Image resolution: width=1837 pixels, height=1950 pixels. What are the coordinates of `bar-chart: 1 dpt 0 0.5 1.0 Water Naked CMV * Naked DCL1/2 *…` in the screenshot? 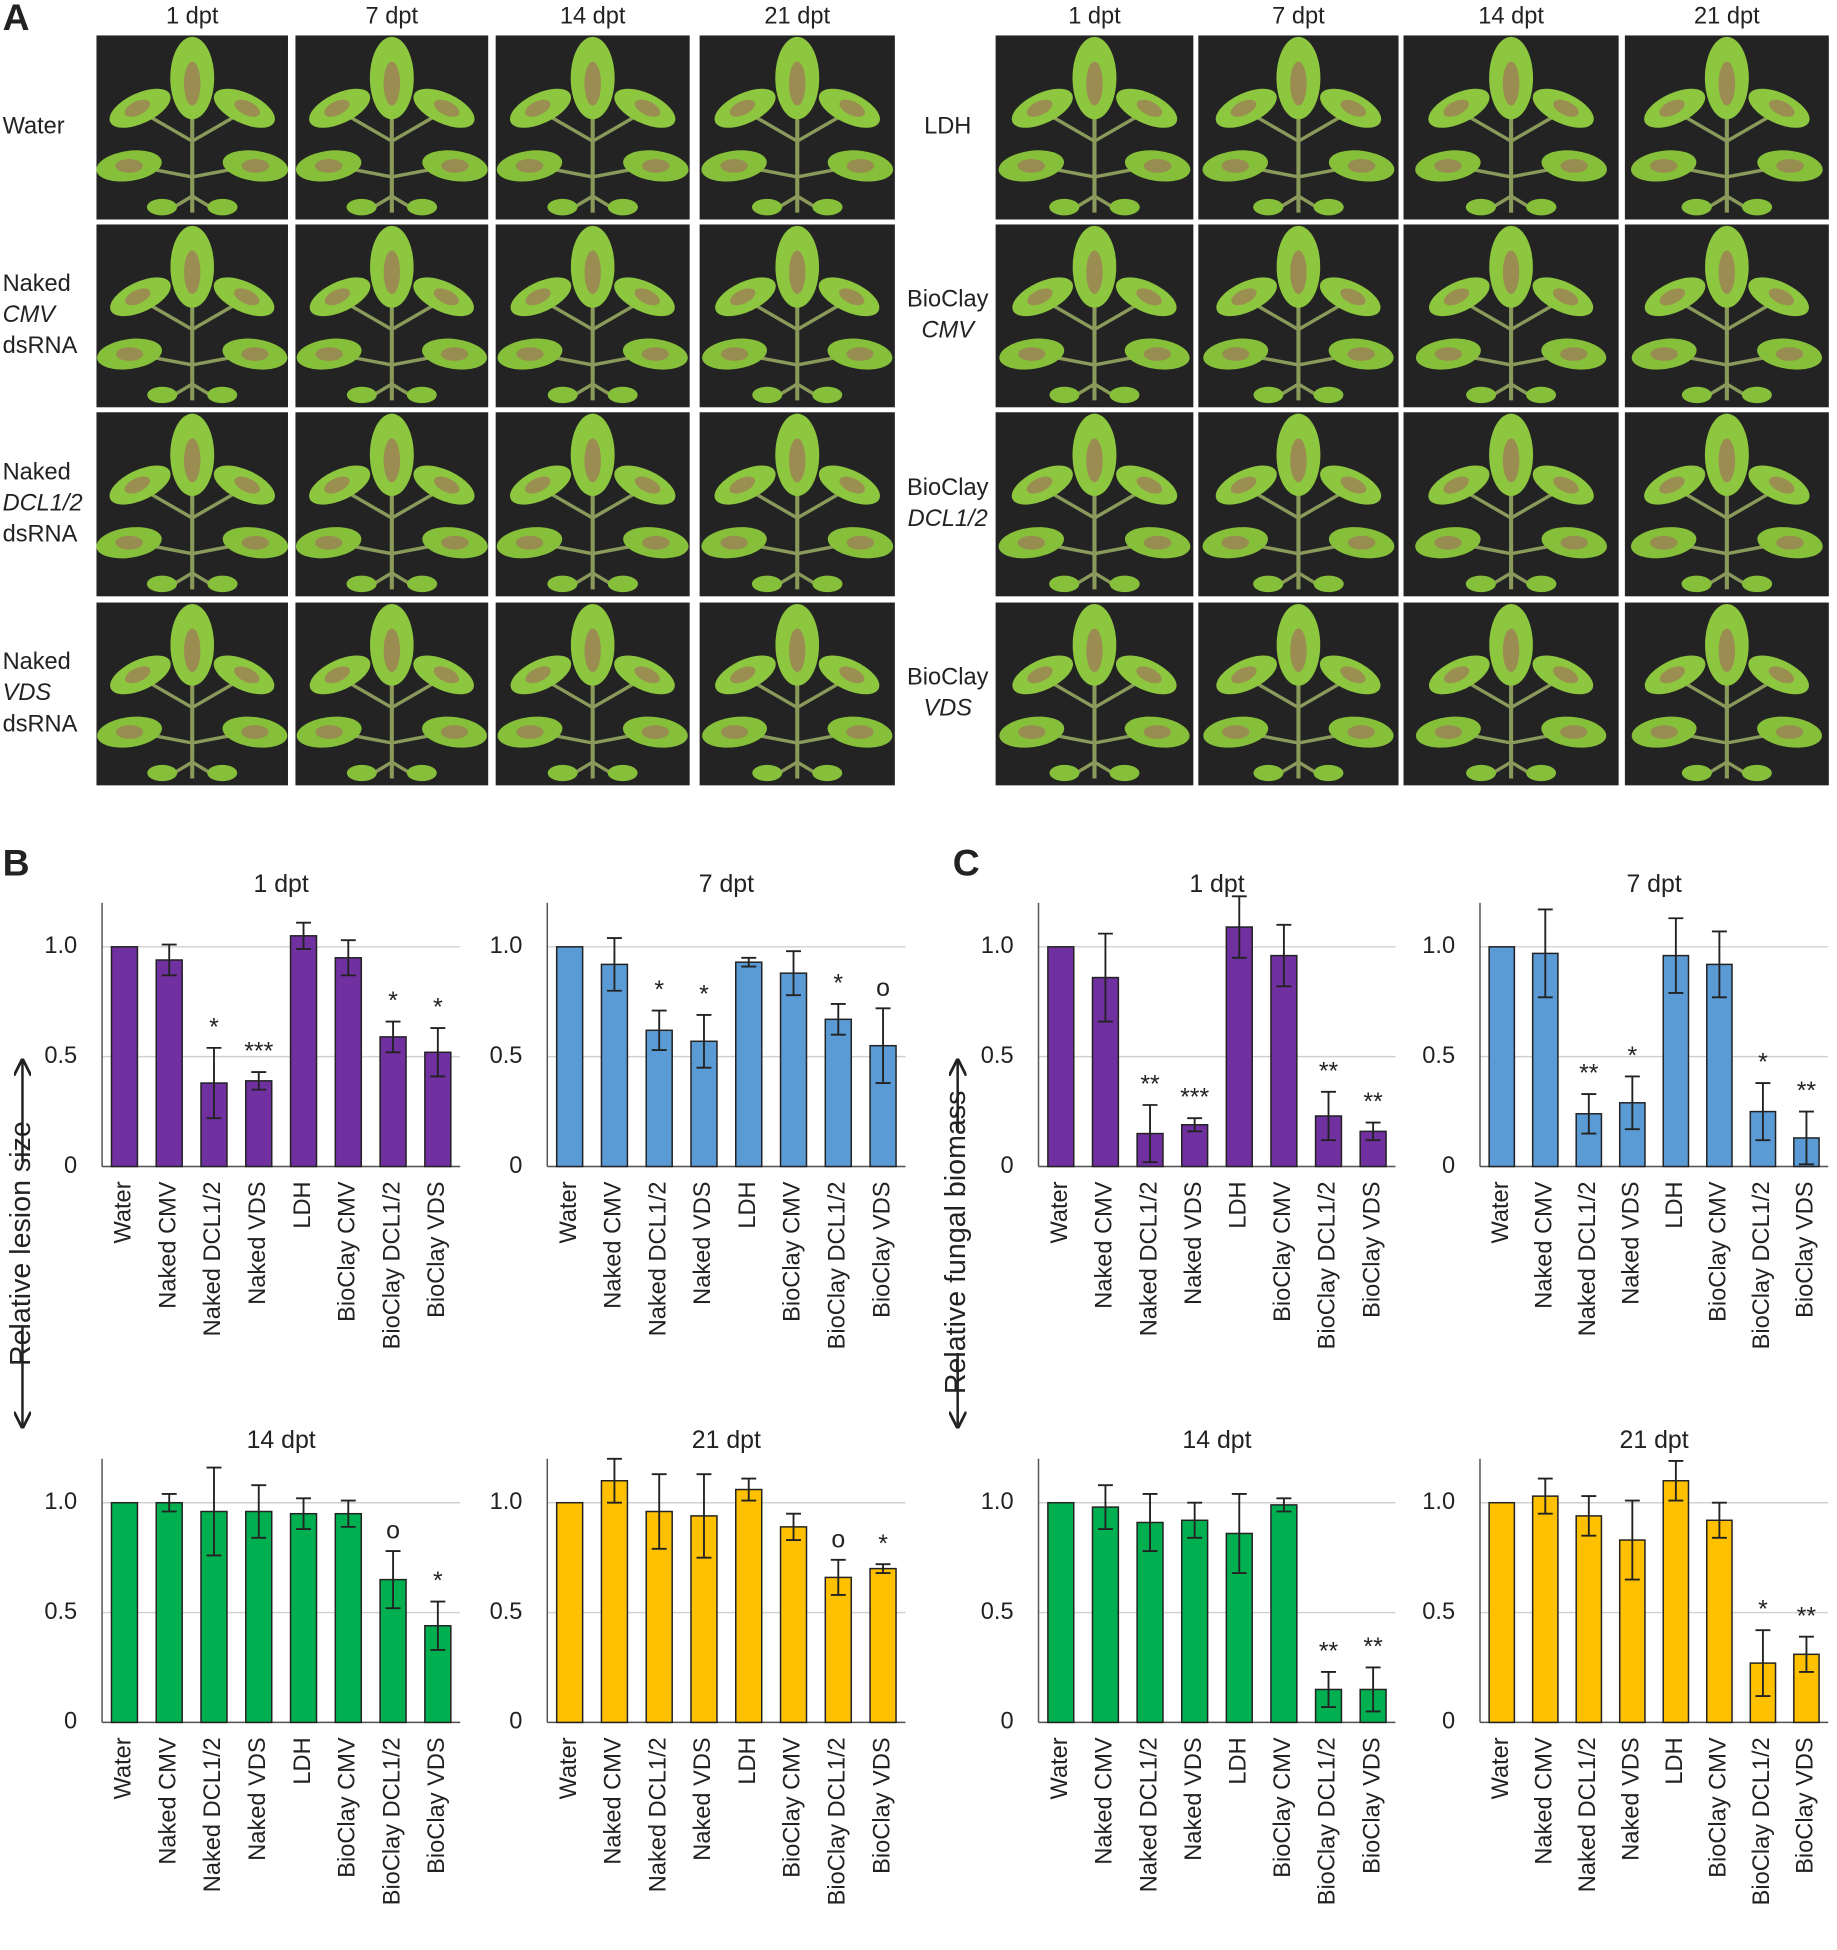 It's located at (252, 1109).